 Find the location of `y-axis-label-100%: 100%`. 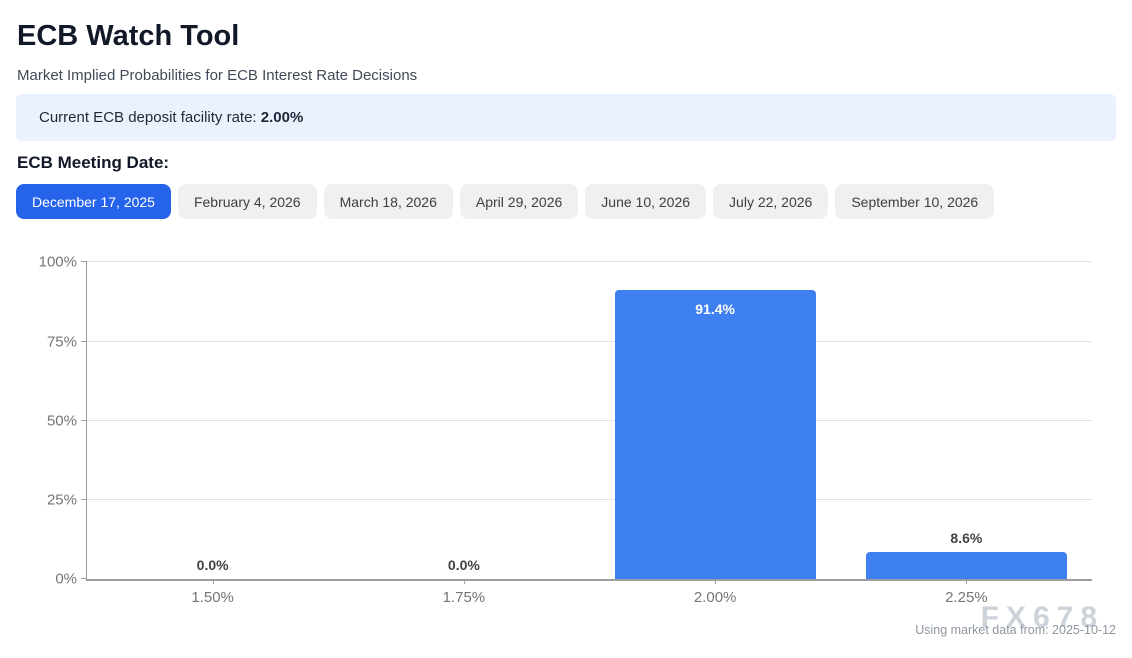

y-axis-label-100%: 100% is located at coordinates (57, 262).